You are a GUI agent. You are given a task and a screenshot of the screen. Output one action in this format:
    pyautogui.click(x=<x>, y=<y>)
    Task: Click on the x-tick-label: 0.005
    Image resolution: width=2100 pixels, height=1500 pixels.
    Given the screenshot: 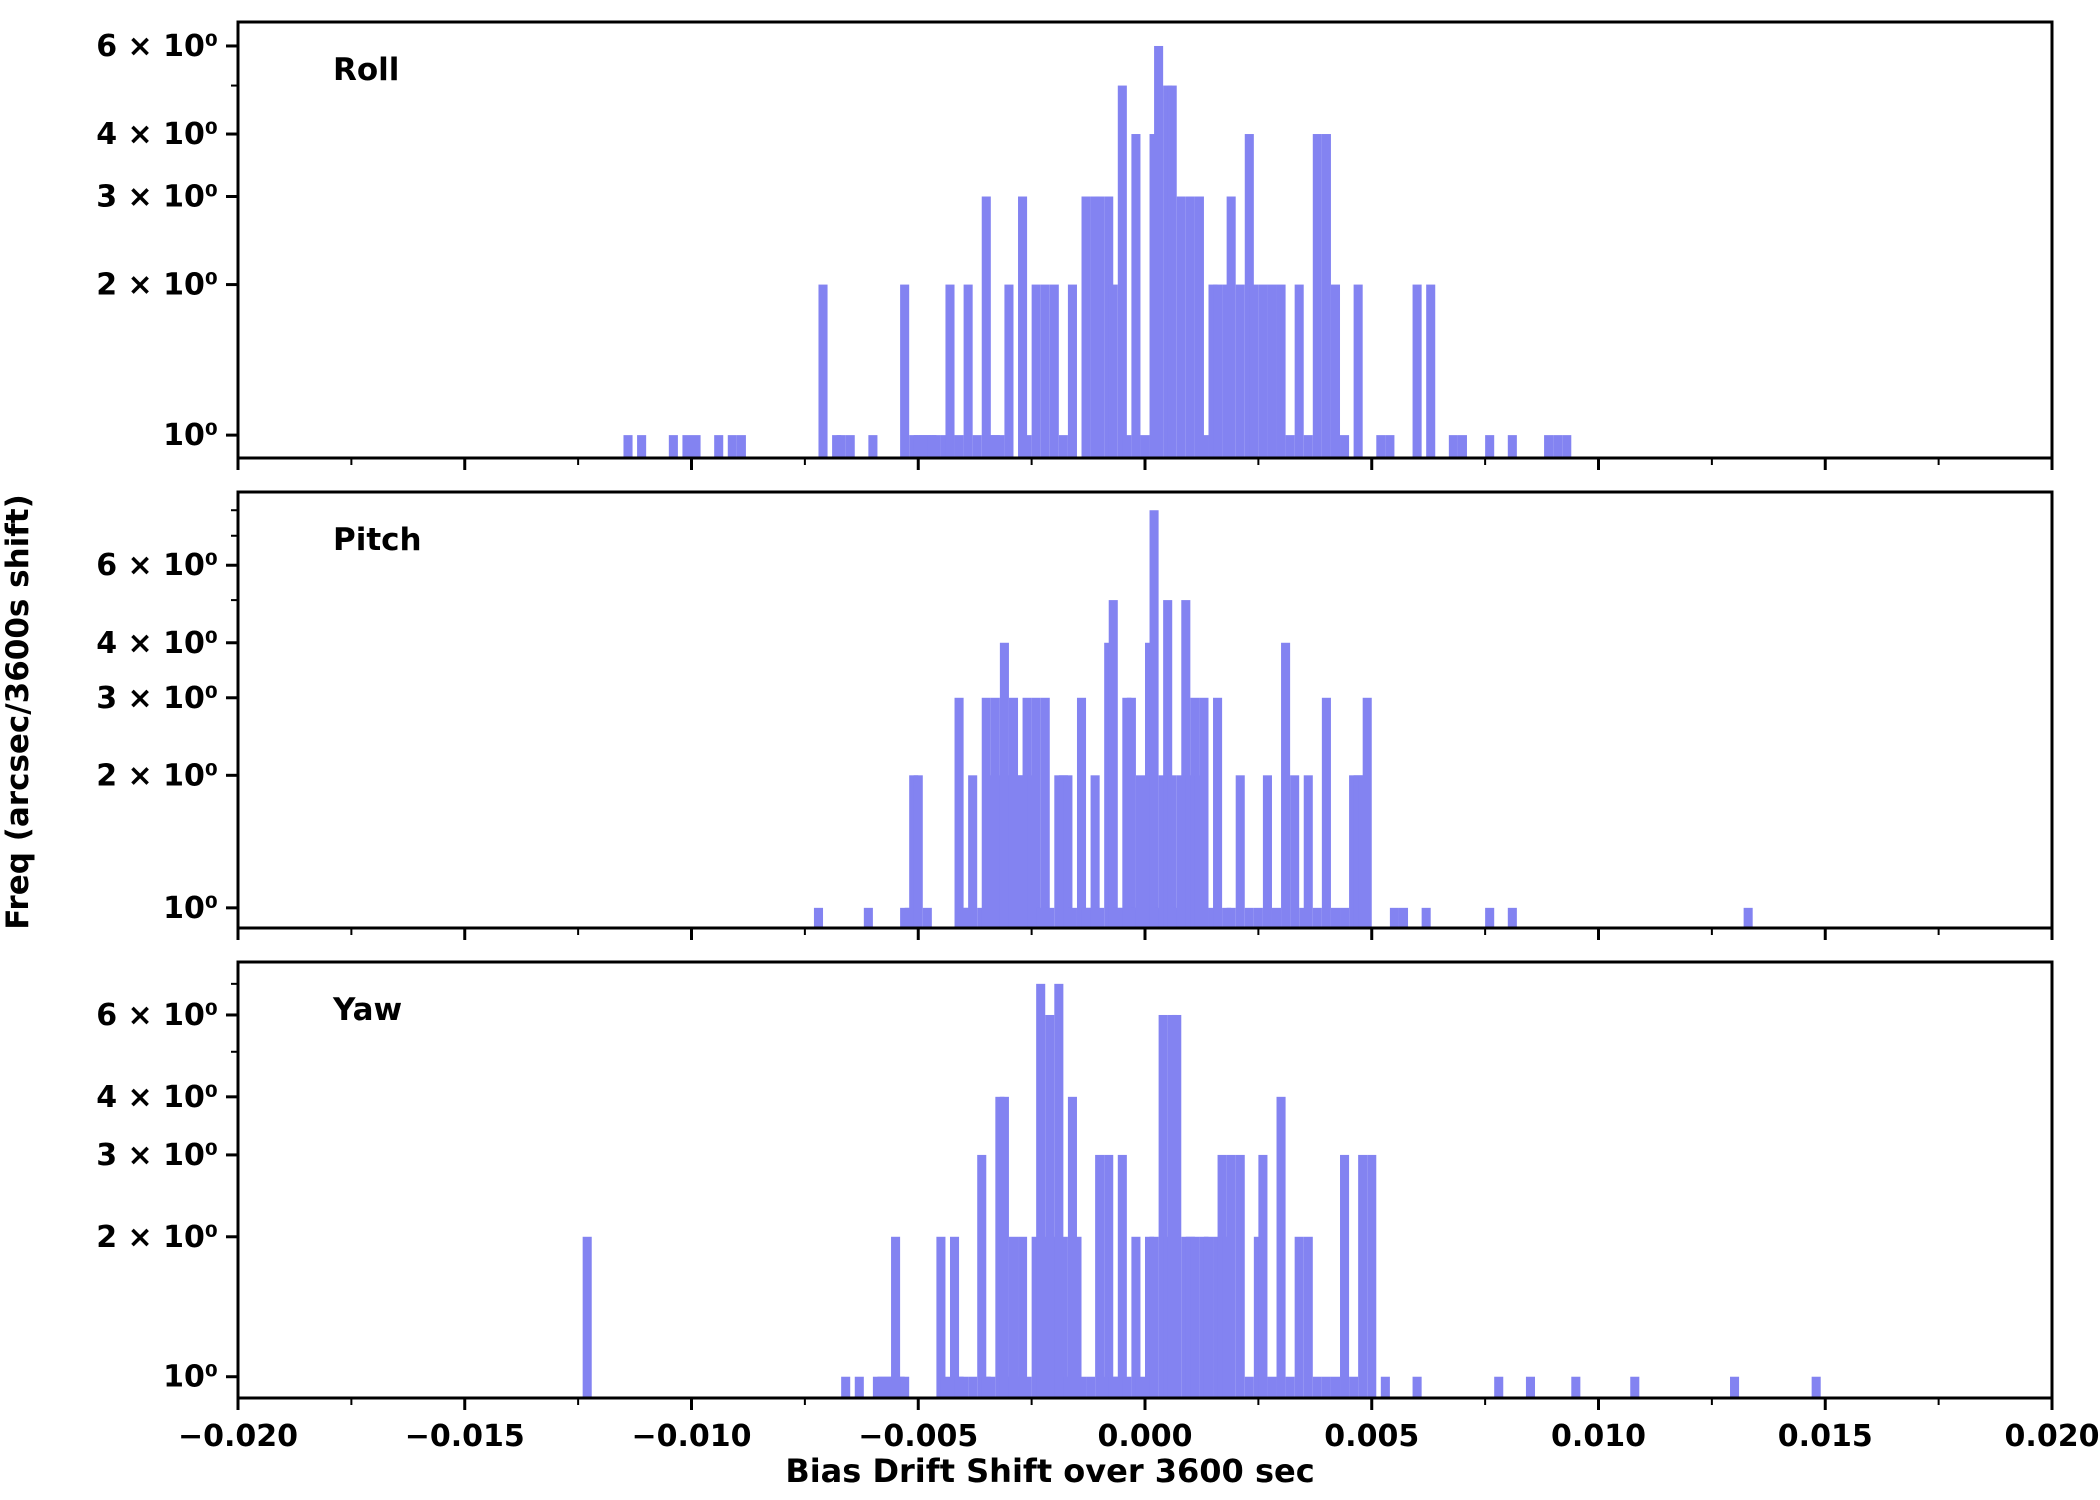 What is the action you would take?
    pyautogui.click(x=1371, y=1436)
    